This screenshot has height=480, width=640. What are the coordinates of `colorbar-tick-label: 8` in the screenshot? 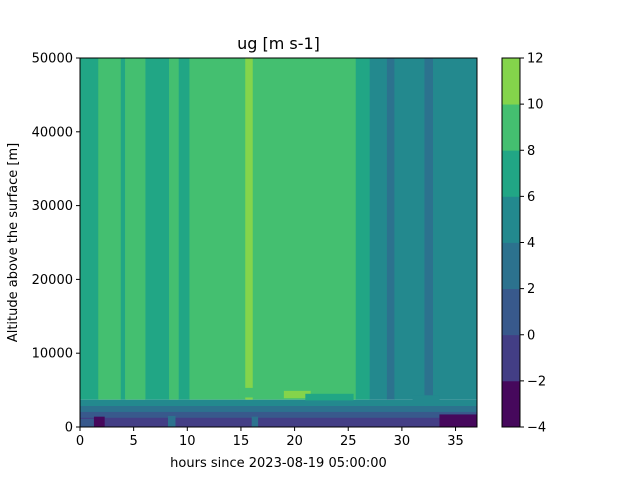 It's located at (531, 151).